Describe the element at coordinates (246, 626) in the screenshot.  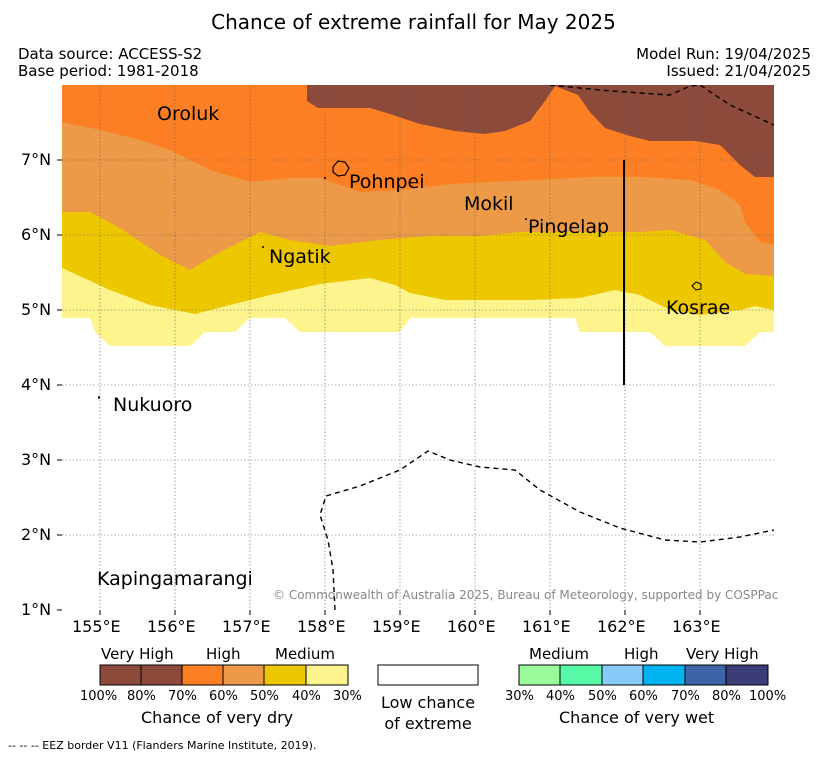
I see `lon-tick-label: 157°E` at that location.